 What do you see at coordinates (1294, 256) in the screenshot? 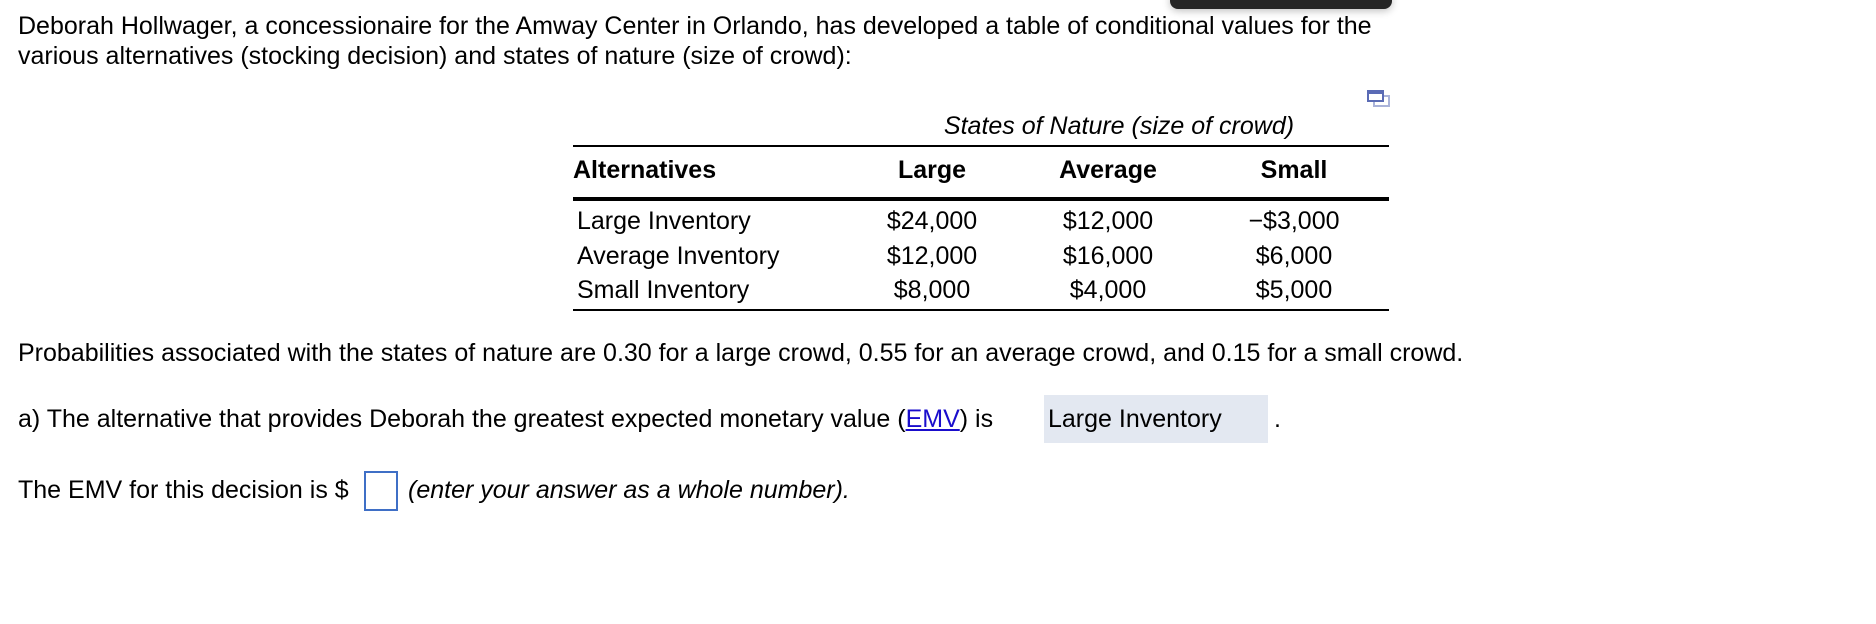
I see `cell-small: $6,000` at bounding box center [1294, 256].